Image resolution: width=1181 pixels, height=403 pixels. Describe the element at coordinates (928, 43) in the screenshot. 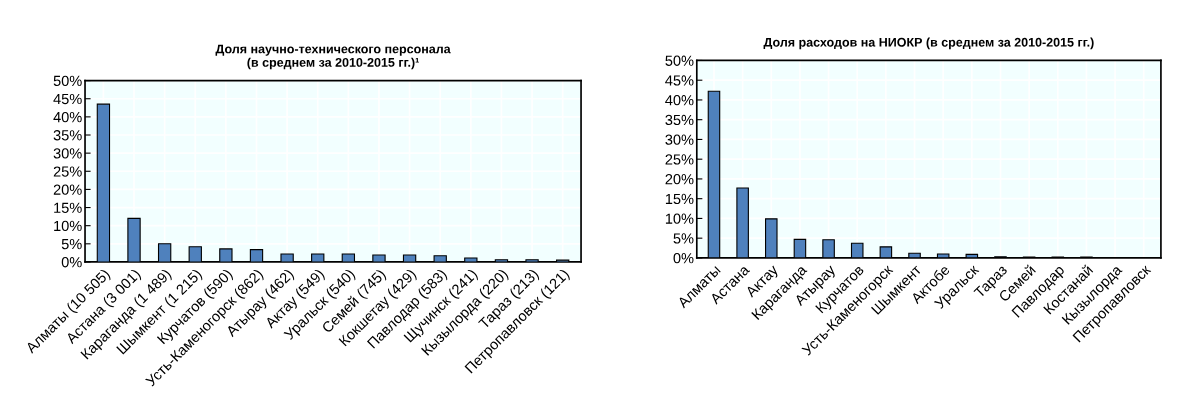

I see `chart-title: Доля расходов на НИОКР (в среднем за 2010-2015 гг.)` at that location.